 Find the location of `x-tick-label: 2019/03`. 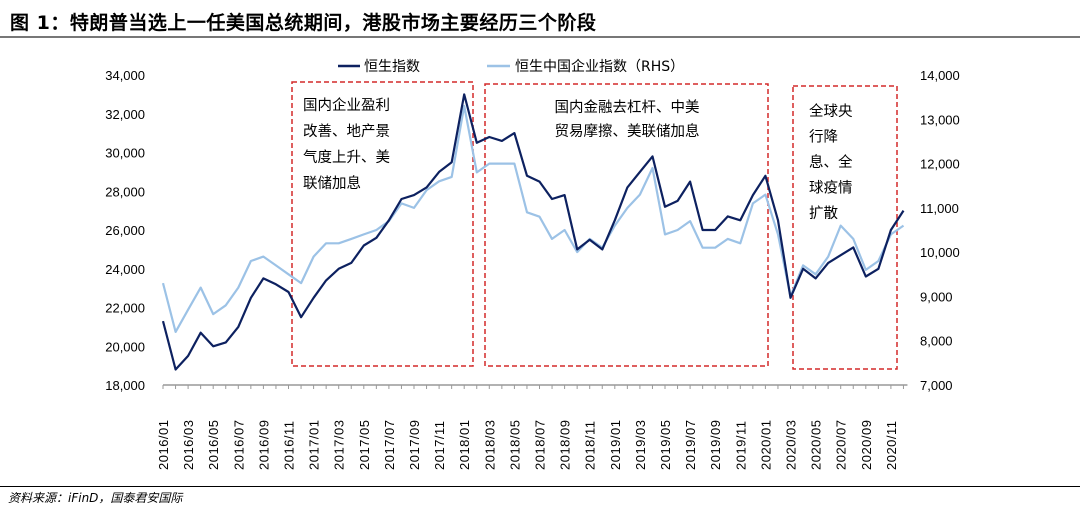

x-tick-label: 2019/03 is located at coordinates (640, 445).